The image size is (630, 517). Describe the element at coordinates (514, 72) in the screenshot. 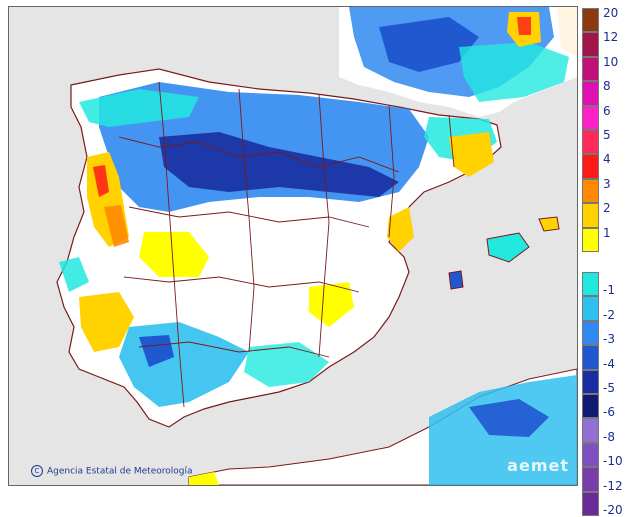

I see `france-cyan-fringe` at that location.